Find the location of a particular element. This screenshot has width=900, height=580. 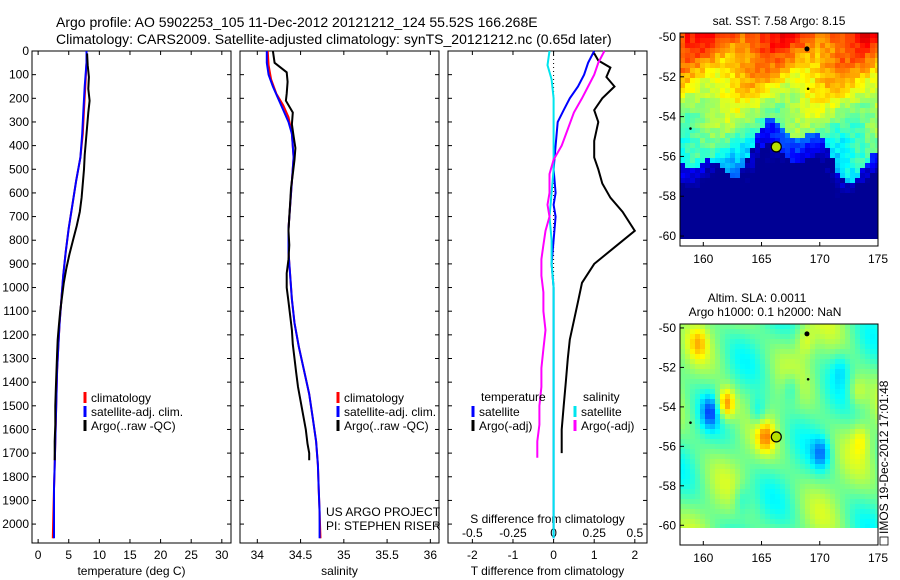

difference-s-xlabel: S difference from climatology is located at coordinates (547, 519).